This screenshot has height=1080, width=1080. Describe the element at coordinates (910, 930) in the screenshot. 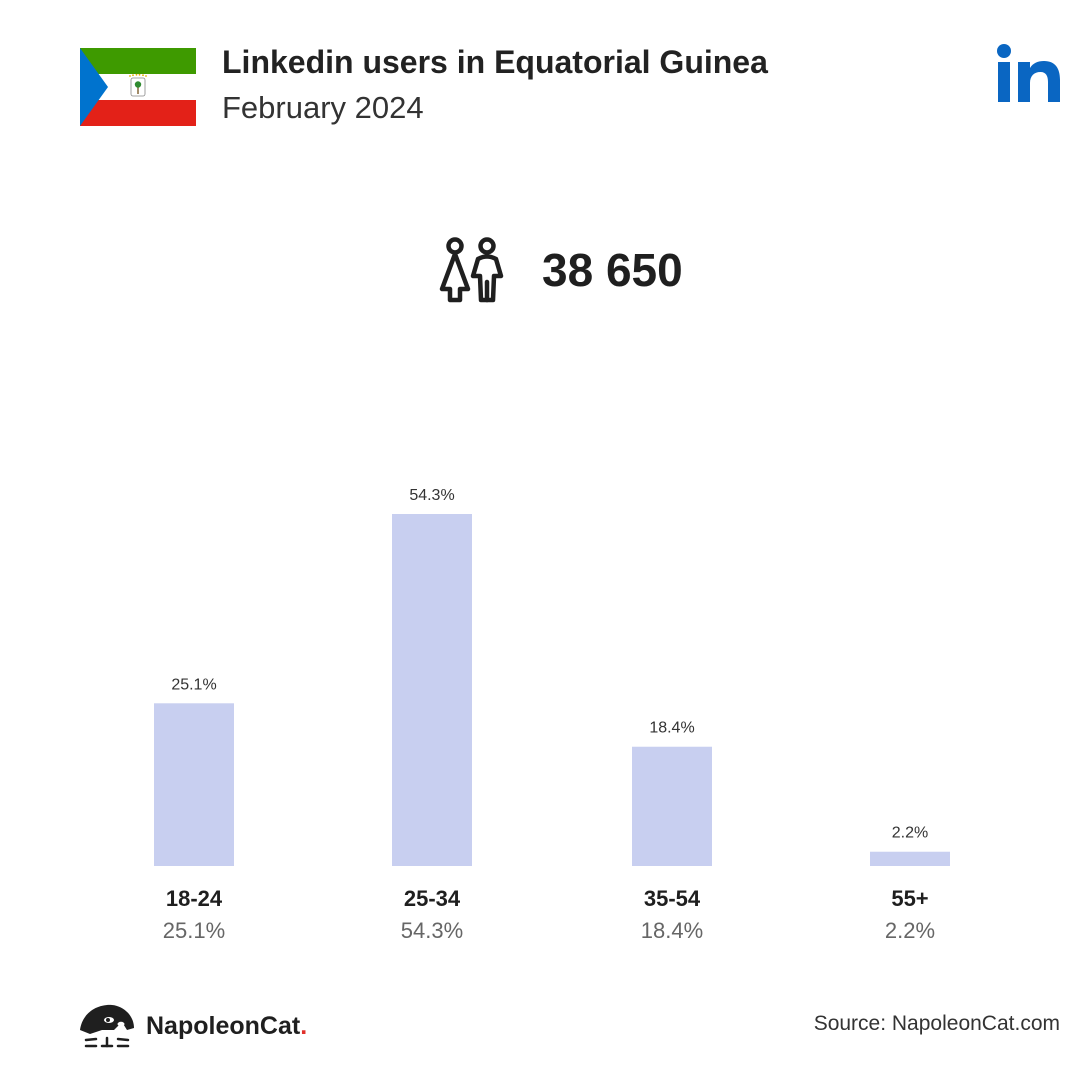

I see `category-value-label: 2.2%` at that location.